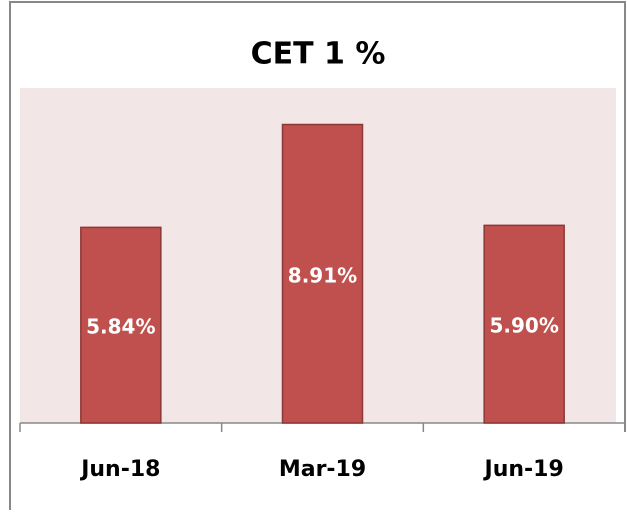 The width and height of the screenshot is (627, 514). I want to click on data-label: 5.84%, so click(120, 327).